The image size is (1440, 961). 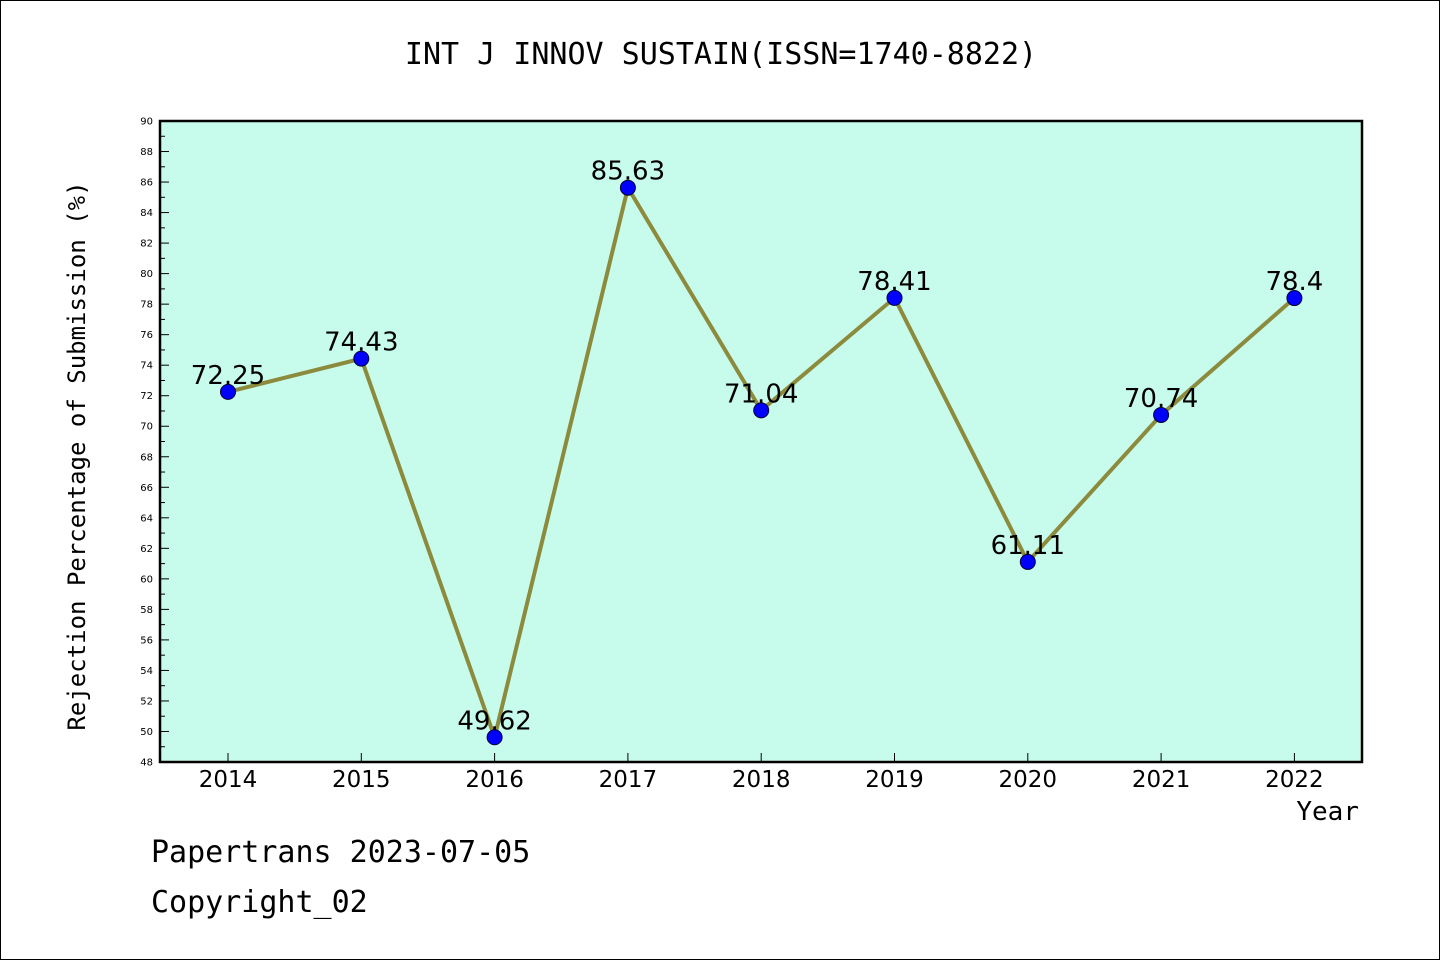 I want to click on y-axis-label: Rejection Percentage of Submission (%), so click(x=77, y=456).